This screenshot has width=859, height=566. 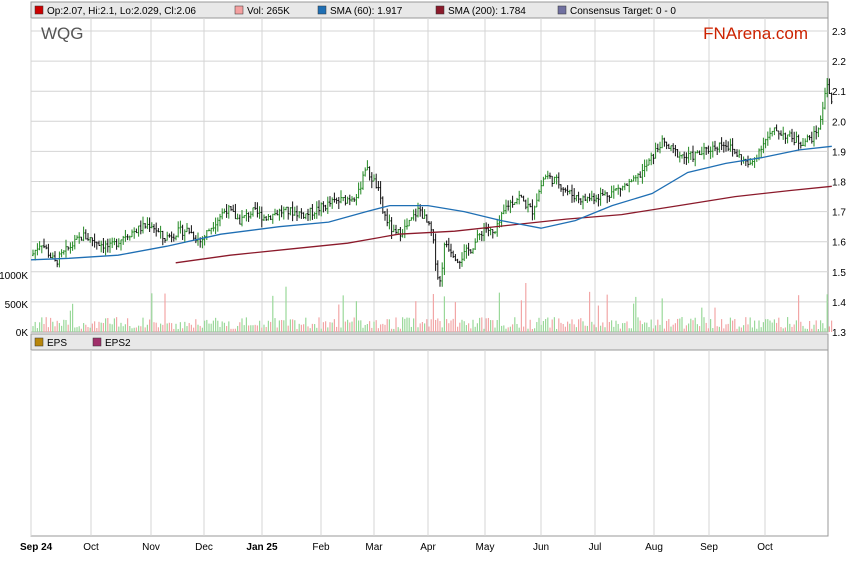 I want to click on price-tick-label: 1.3, so click(x=839, y=333).